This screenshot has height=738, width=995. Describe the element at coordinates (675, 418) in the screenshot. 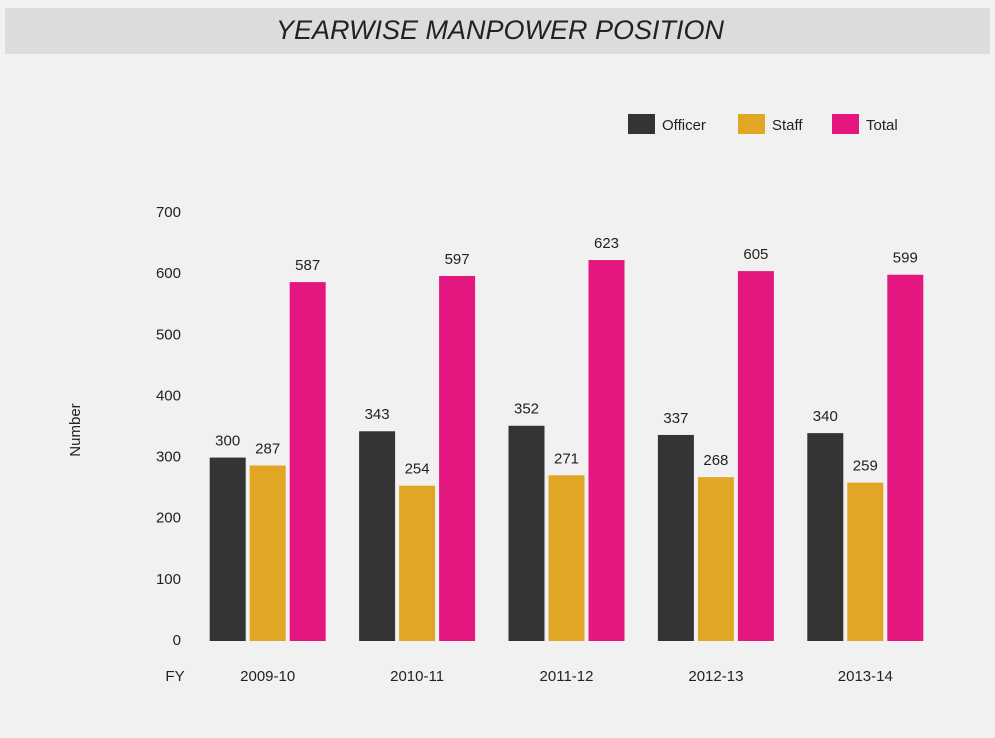

I see `data-label: 337` at that location.